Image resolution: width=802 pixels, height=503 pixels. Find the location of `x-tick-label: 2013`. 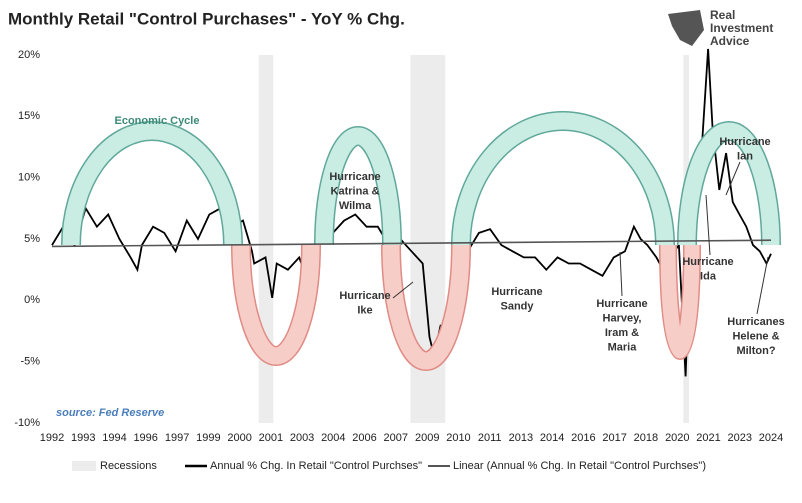

x-tick-label: 2013 is located at coordinates (521, 438).